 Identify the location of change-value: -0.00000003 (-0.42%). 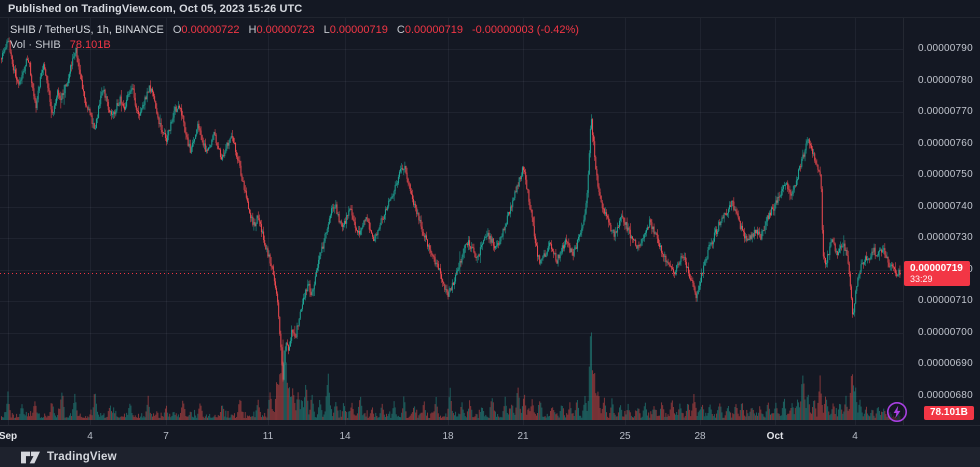
(525, 29).